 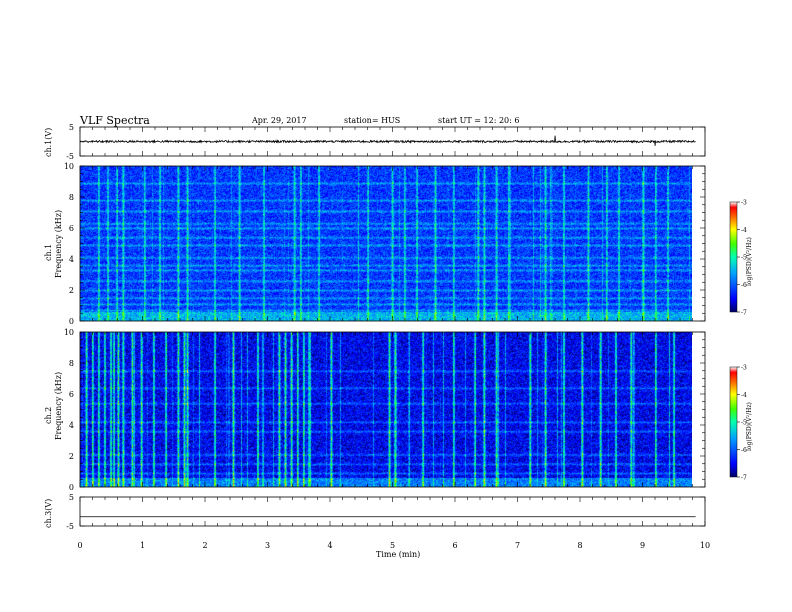 I want to click on x-tick-label: 10, so click(x=705, y=545).